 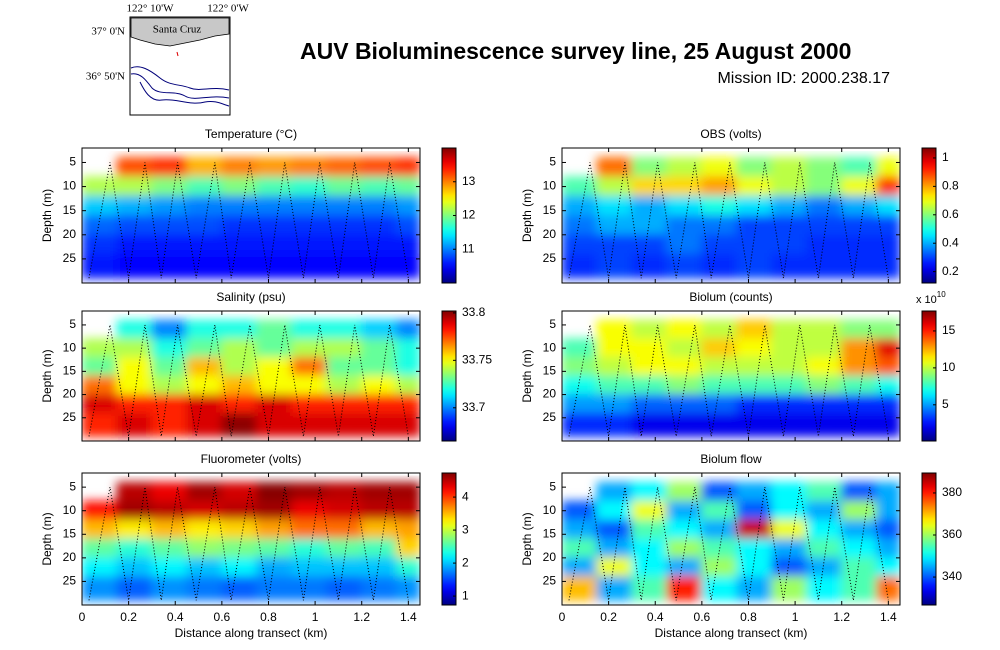 I want to click on colorbar, so click(x=929, y=376).